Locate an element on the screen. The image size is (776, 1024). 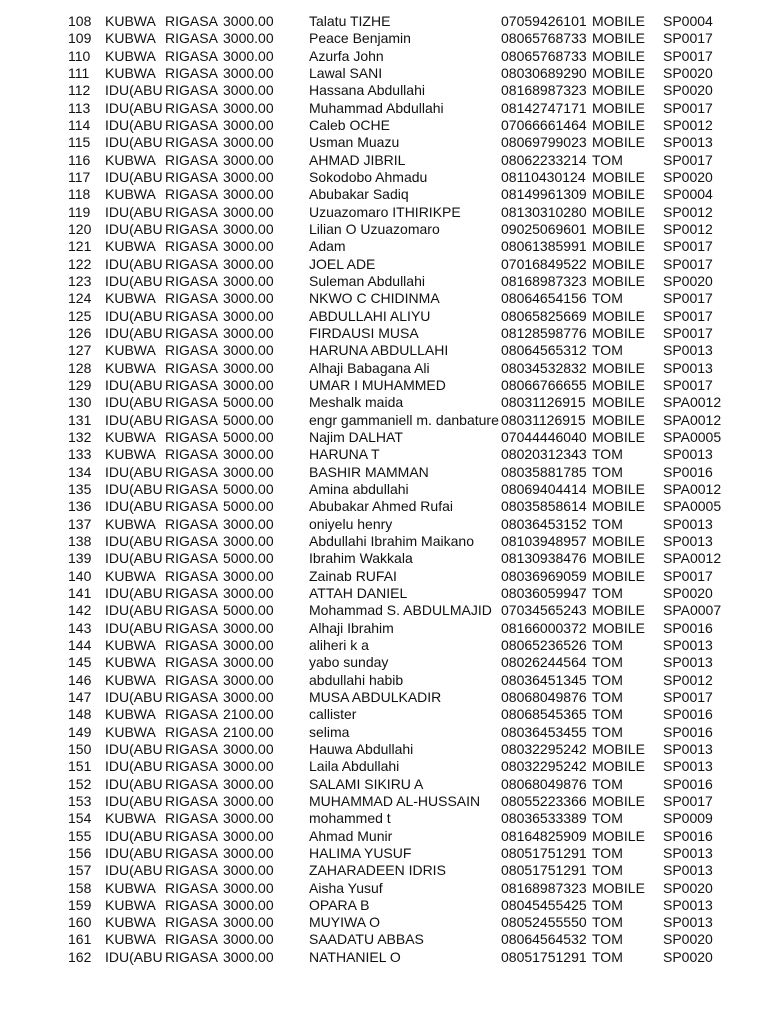
row-number-cell: 120 is located at coordinates (80, 228).